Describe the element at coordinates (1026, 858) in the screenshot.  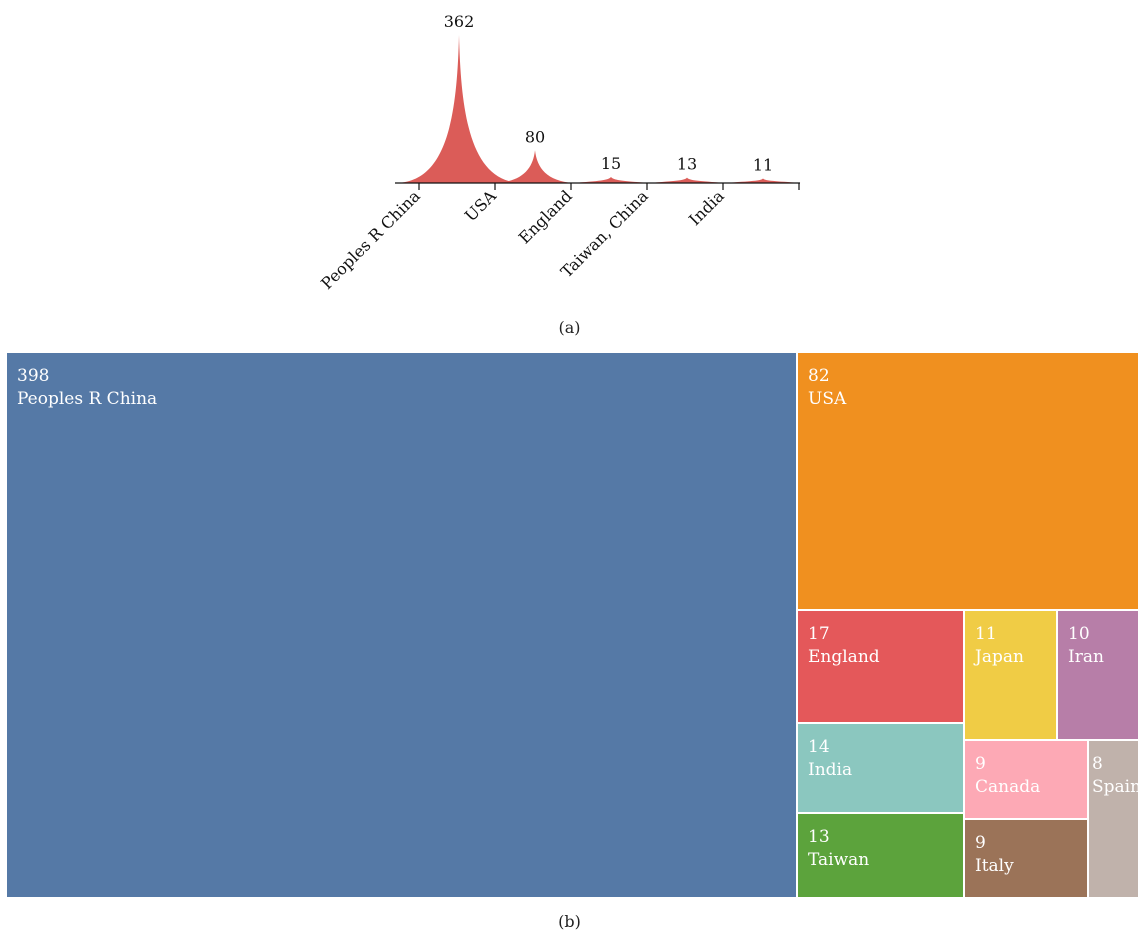
I see `tile-italy: 9 Italy` at that location.